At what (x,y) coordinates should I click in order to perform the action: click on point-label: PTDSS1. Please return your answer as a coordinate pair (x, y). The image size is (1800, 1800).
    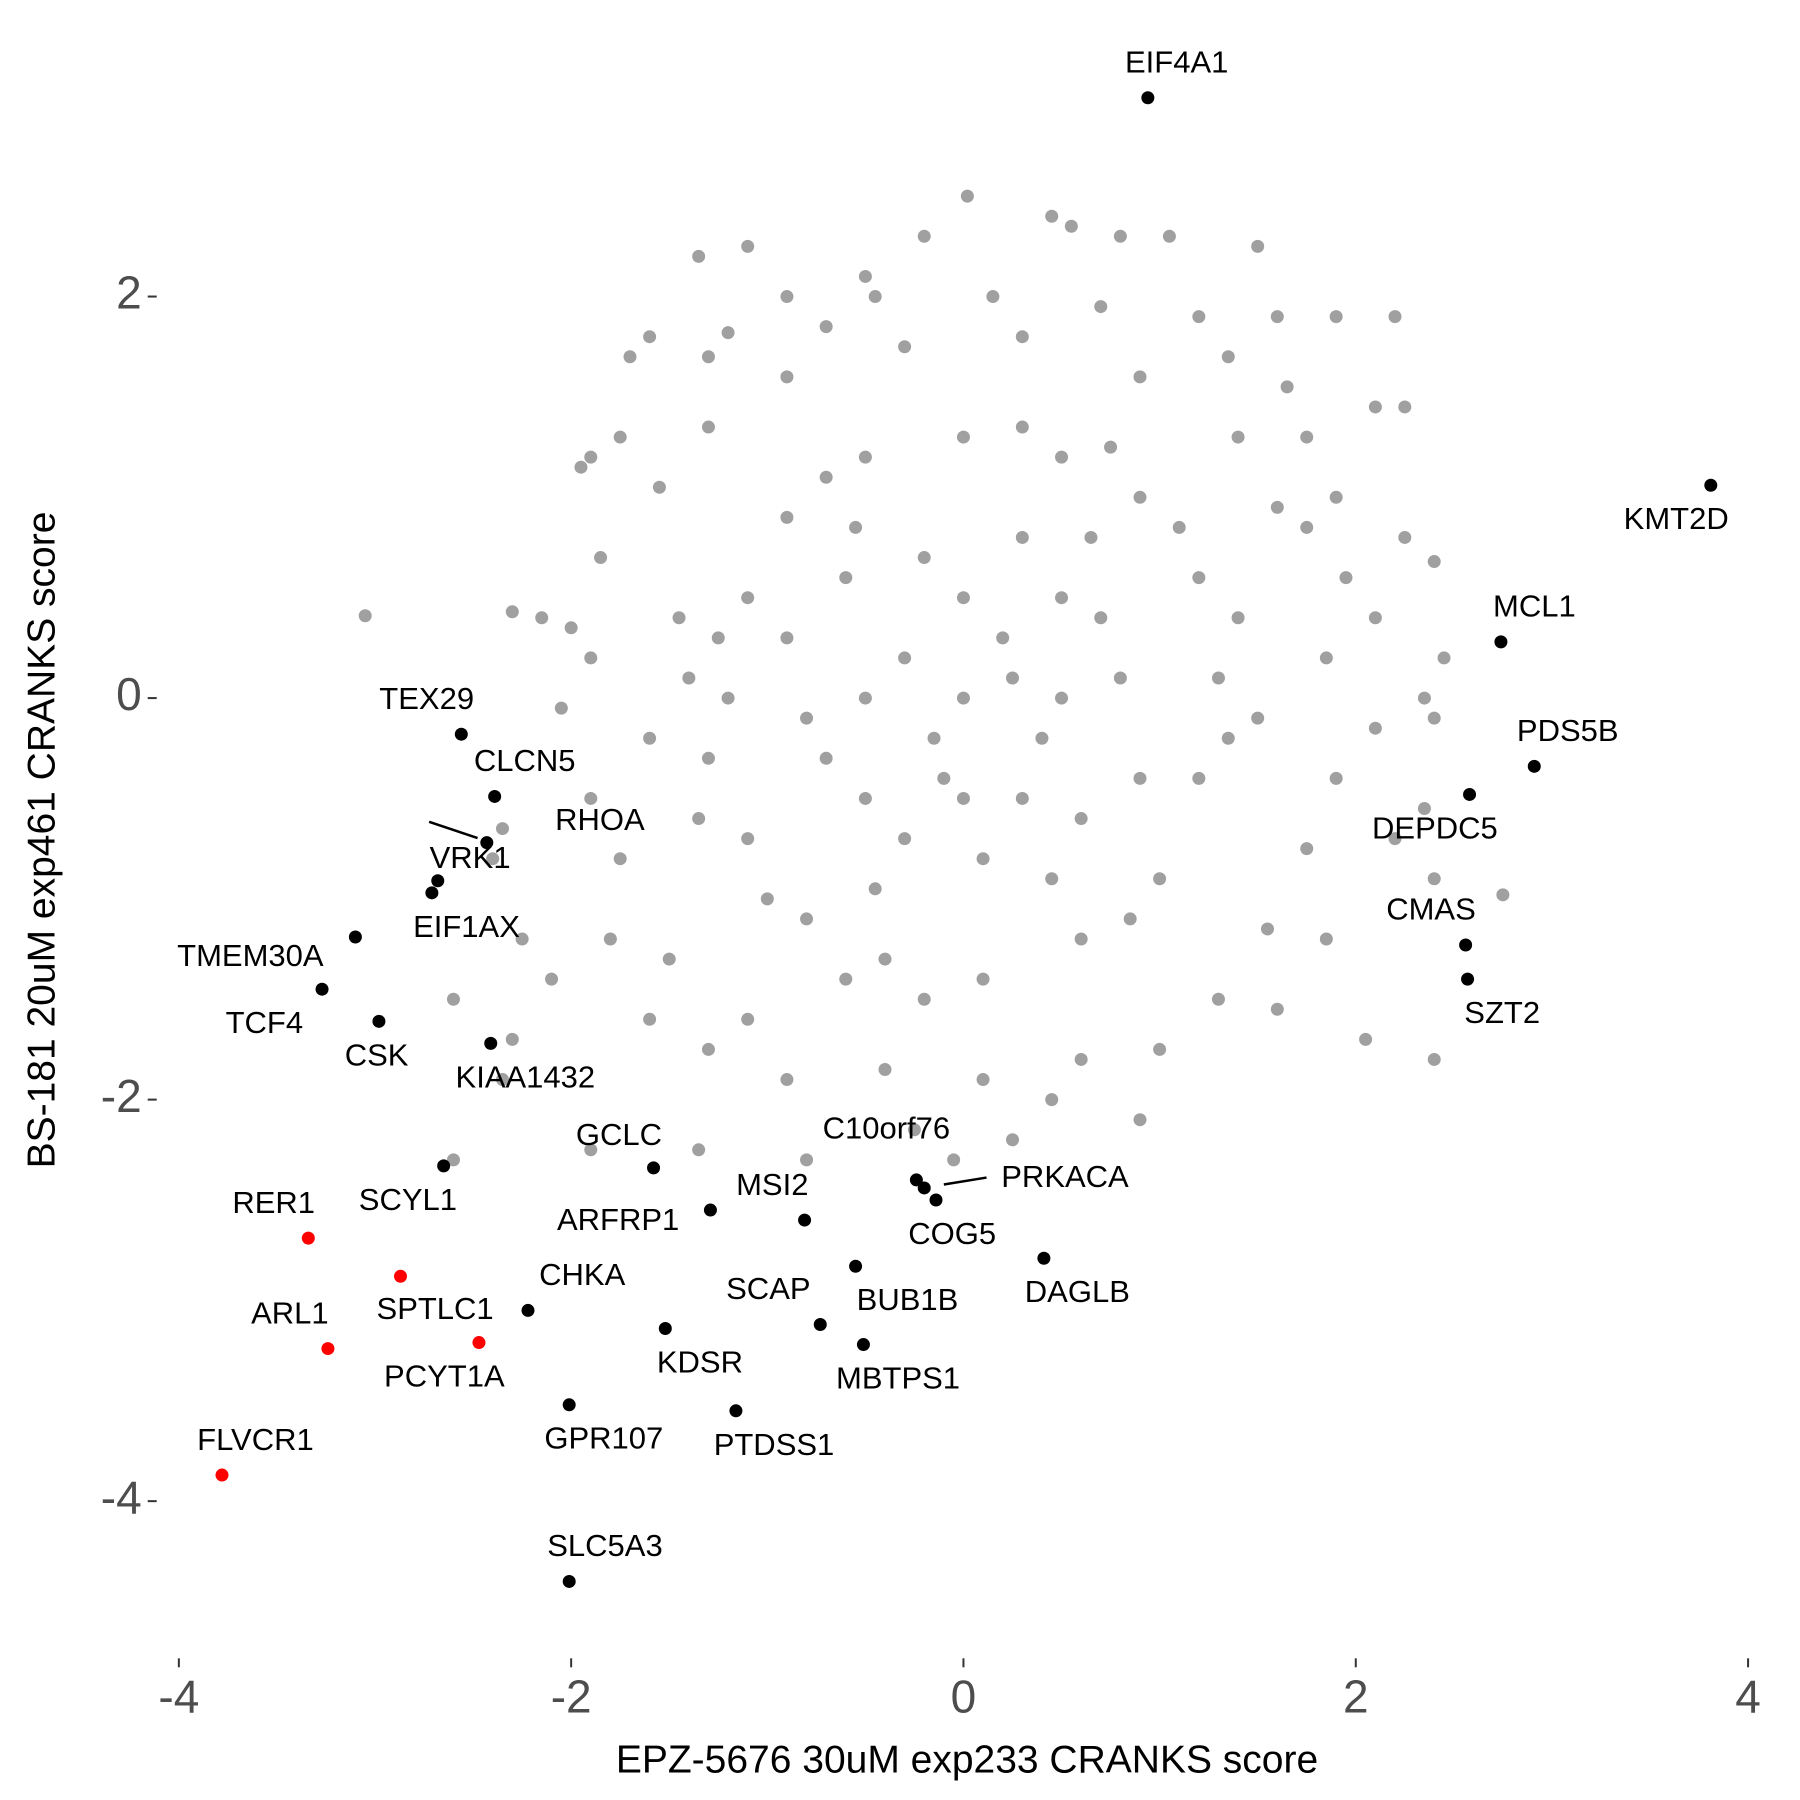
    Looking at the image, I should click on (774, 1444).